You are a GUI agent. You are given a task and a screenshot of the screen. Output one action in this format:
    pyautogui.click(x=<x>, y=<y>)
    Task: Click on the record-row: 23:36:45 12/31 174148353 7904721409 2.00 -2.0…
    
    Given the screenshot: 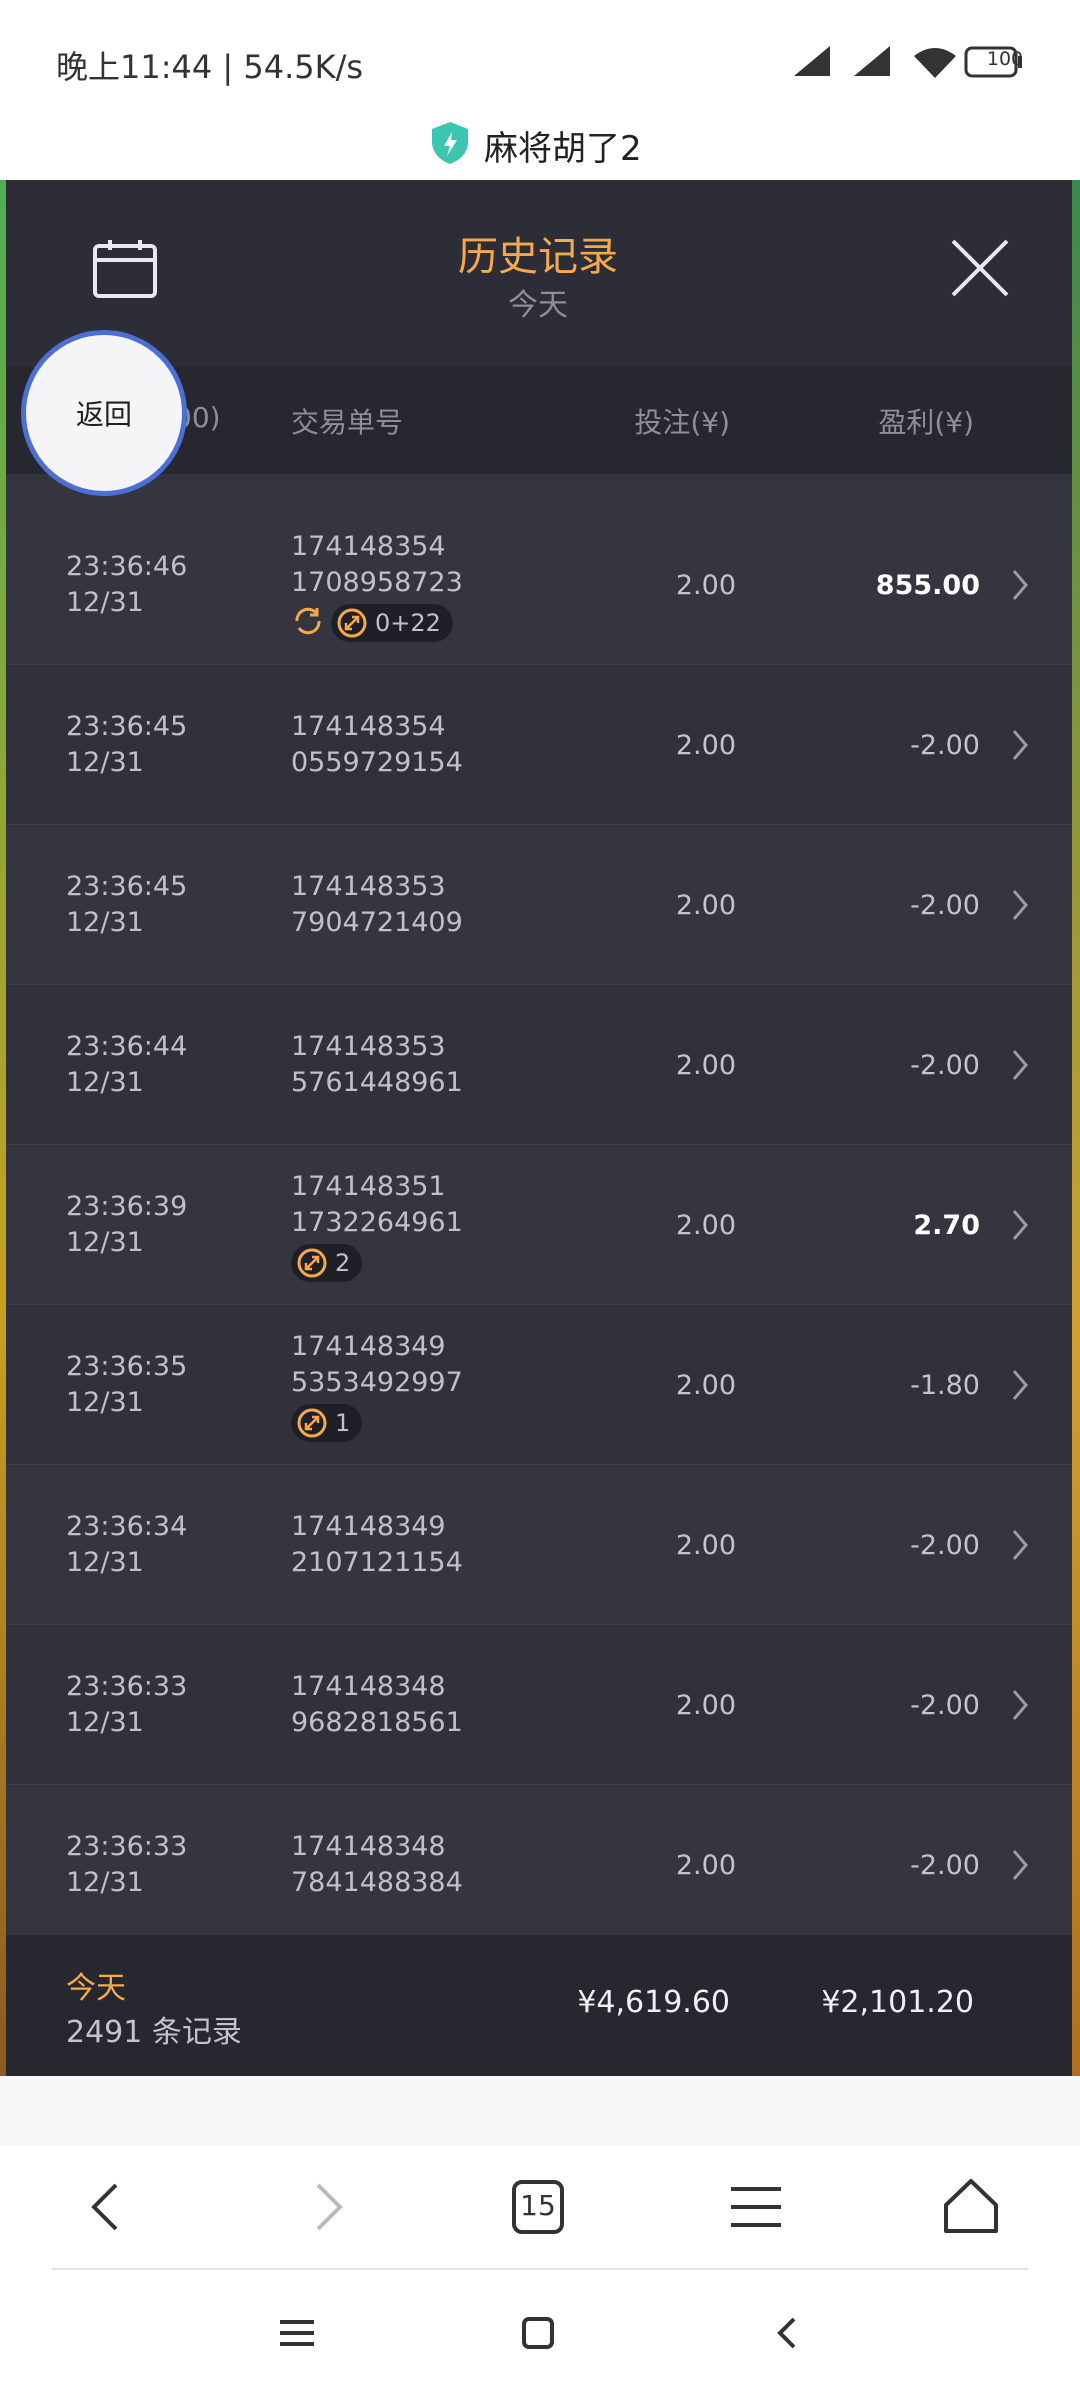 What is the action you would take?
    pyautogui.click(x=539, y=905)
    